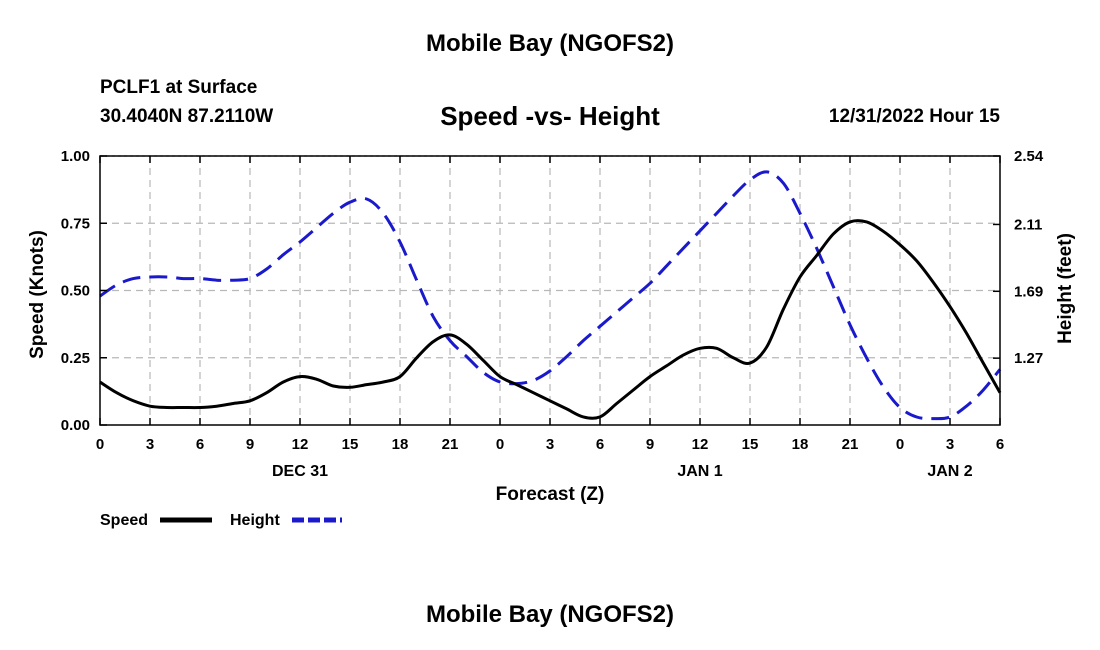 The height and width of the screenshot is (650, 1100). What do you see at coordinates (255, 520) in the screenshot?
I see `legend-height-label: Height` at bounding box center [255, 520].